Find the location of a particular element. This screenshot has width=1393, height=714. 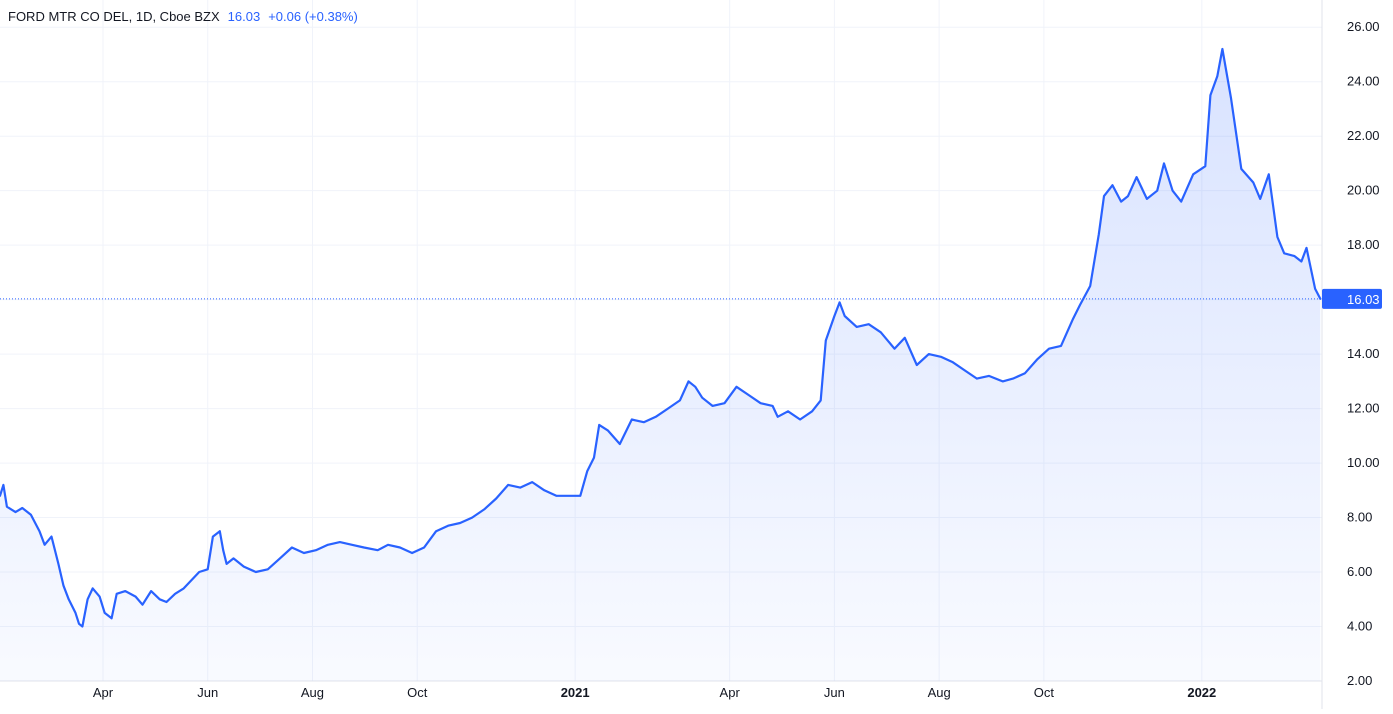

y-tick-label: 6.00 is located at coordinates (1359, 571).